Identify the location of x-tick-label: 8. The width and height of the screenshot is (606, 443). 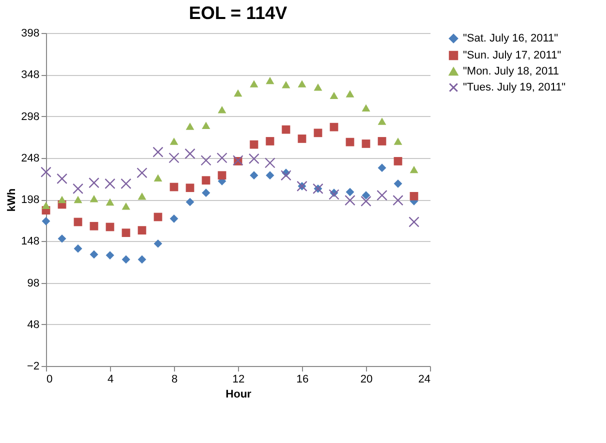
(174, 380).